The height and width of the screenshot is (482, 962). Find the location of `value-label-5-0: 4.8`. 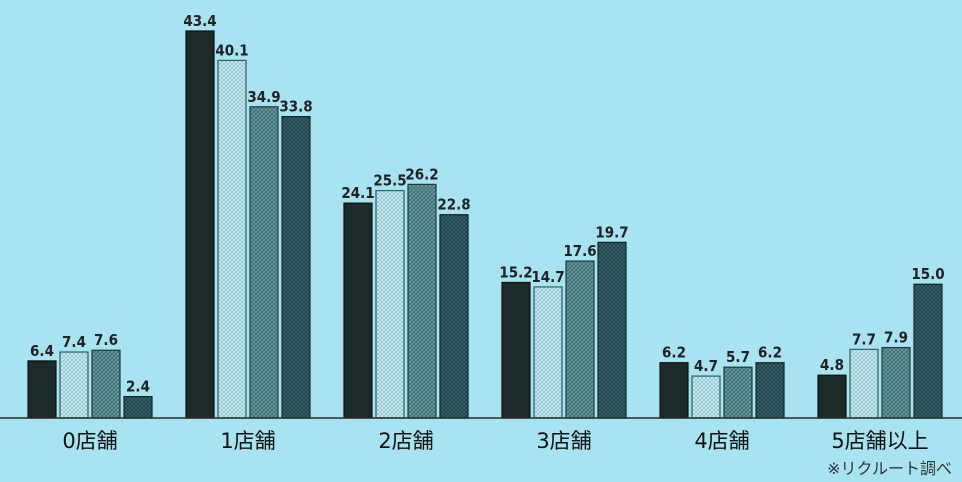

value-label-5-0: 4.8 is located at coordinates (832, 365).